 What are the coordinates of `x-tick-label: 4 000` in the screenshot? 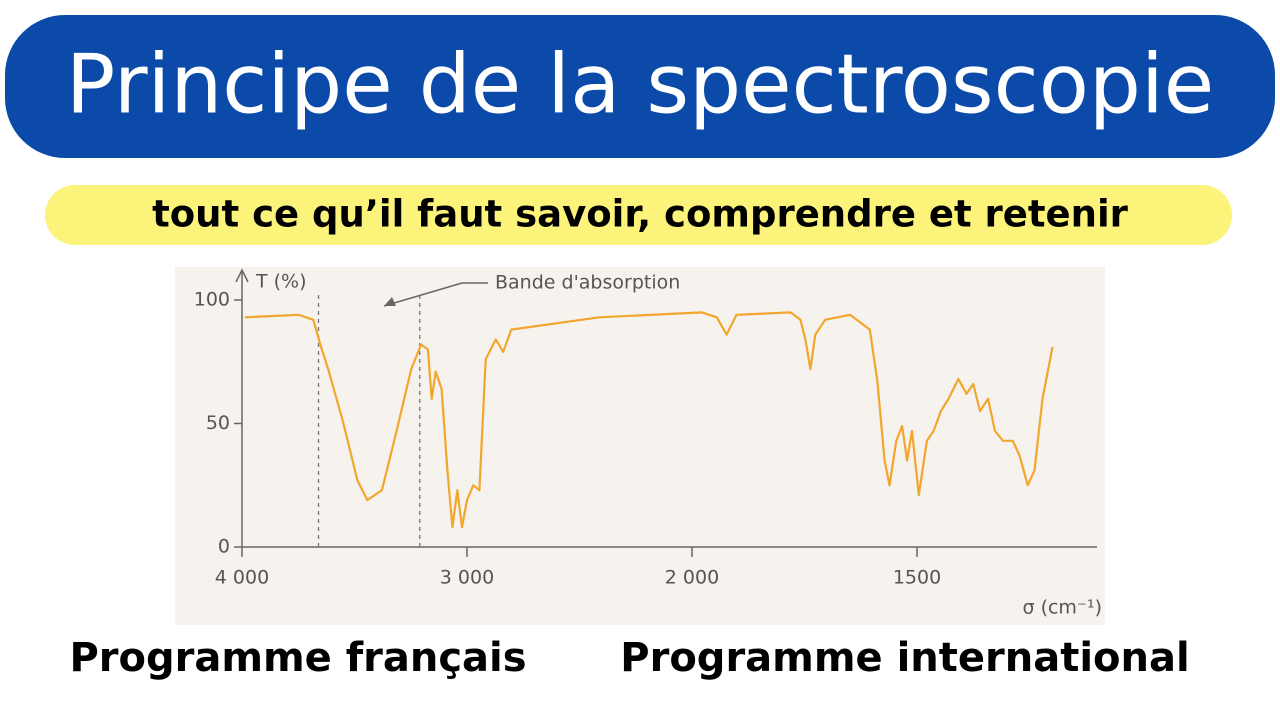 It's located at (242, 578).